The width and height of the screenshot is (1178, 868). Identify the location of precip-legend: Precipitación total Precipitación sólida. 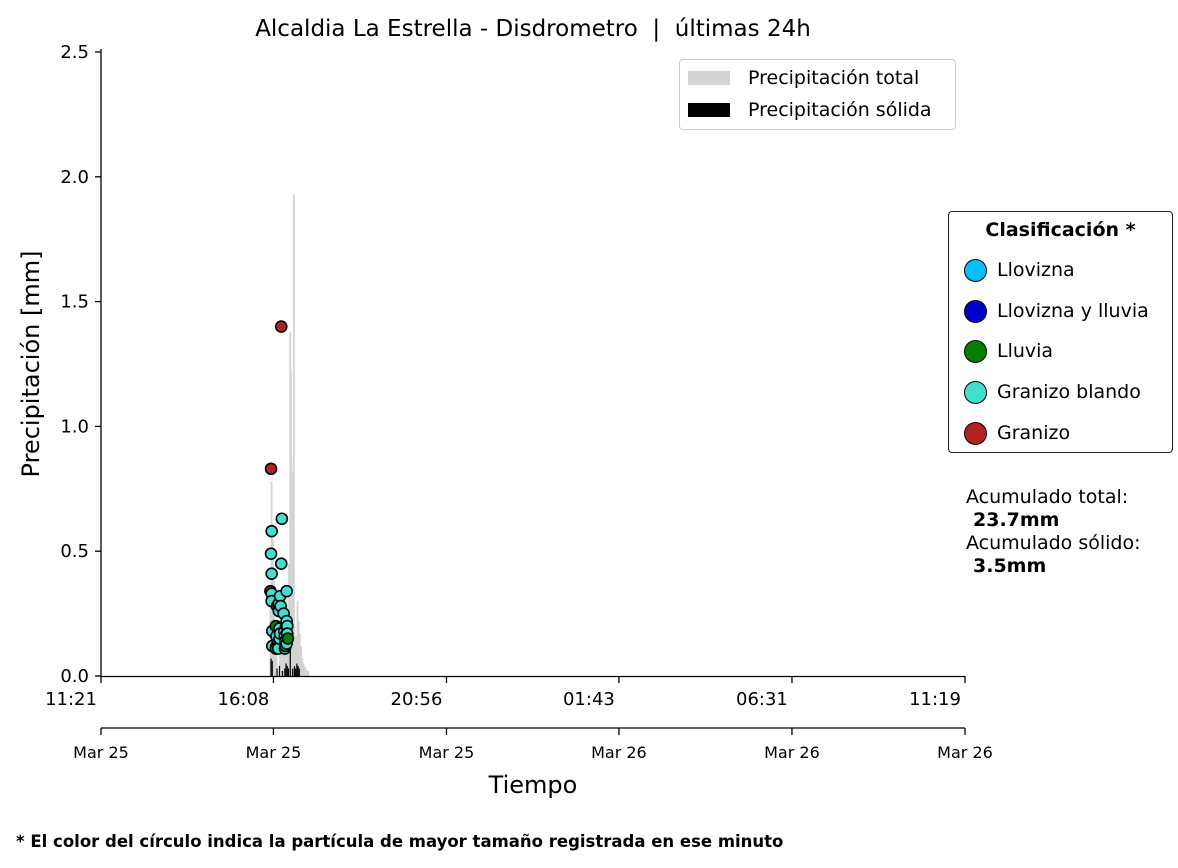
(817, 94).